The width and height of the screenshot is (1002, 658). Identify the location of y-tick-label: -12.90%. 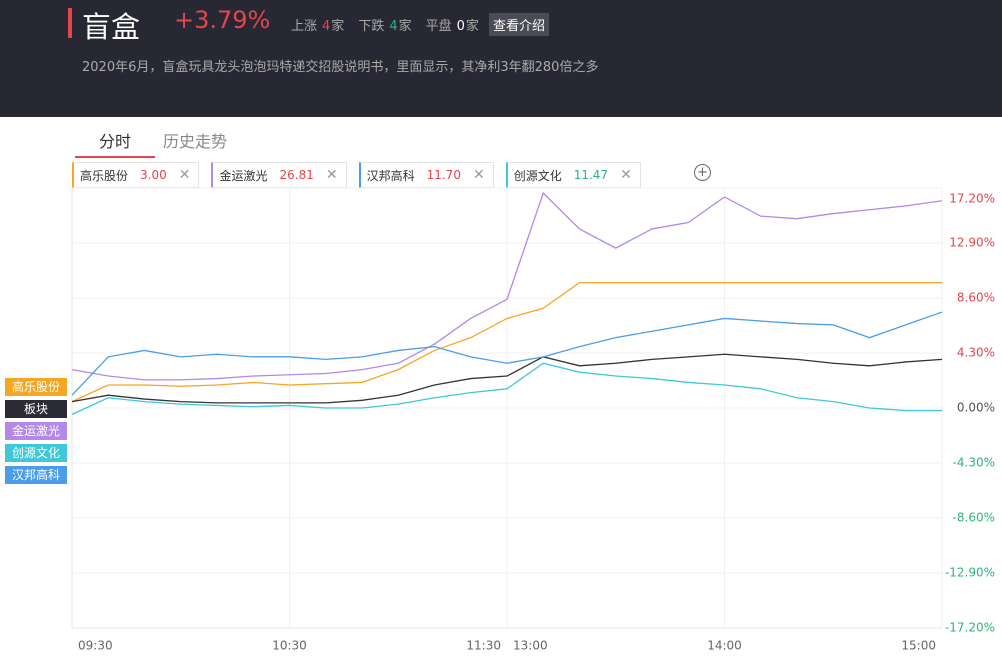
(970, 573).